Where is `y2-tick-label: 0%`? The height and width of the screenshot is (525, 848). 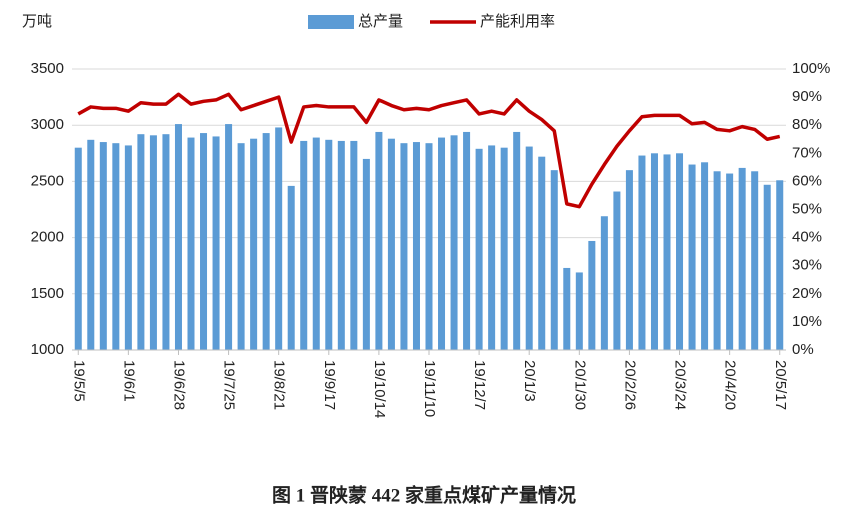
y2-tick-label: 0% is located at coordinates (803, 349).